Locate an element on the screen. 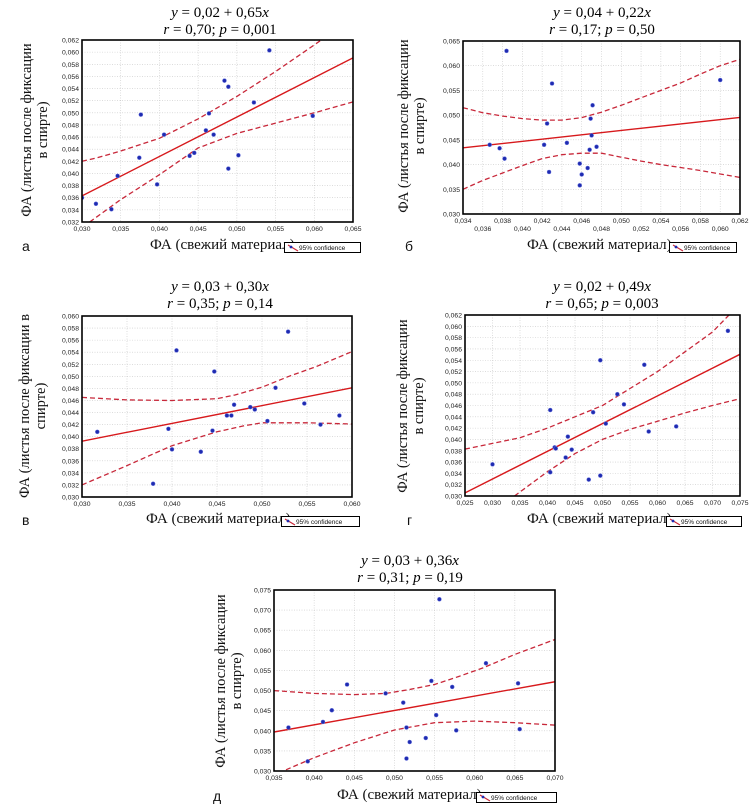 The height and width of the screenshot is (808, 752). chart-d-regression-line is located at coordinates (414, 707).